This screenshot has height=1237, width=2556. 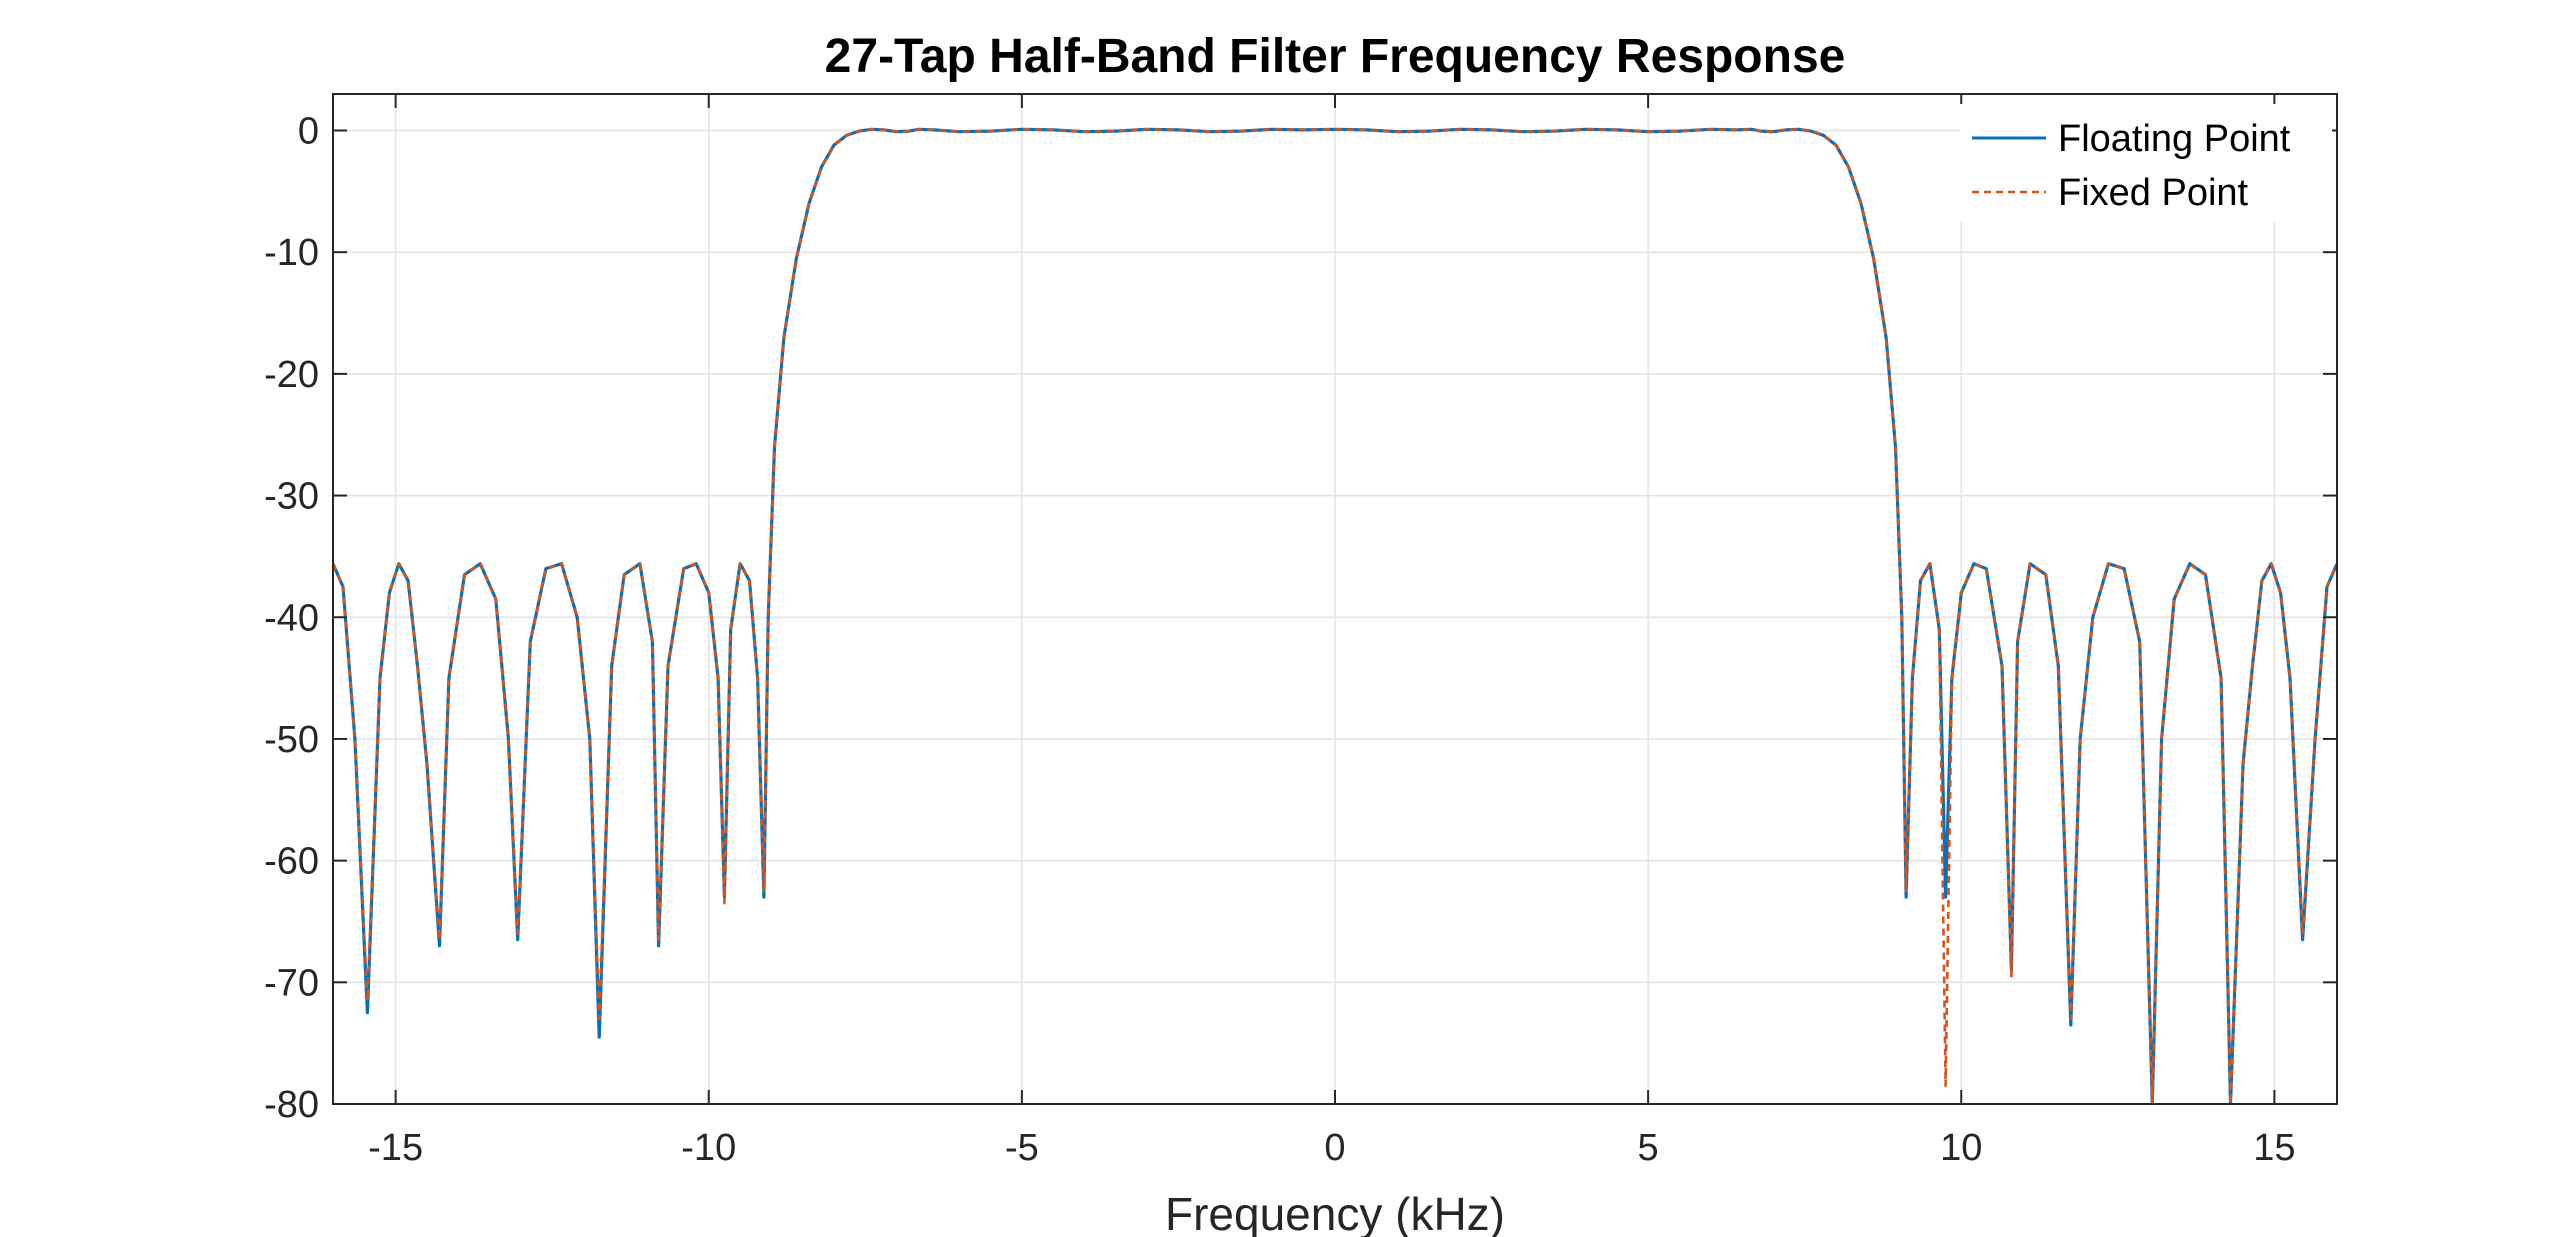 What do you see at coordinates (2174, 139) in the screenshot?
I see `legend-label-floating-point: Floating Point` at bounding box center [2174, 139].